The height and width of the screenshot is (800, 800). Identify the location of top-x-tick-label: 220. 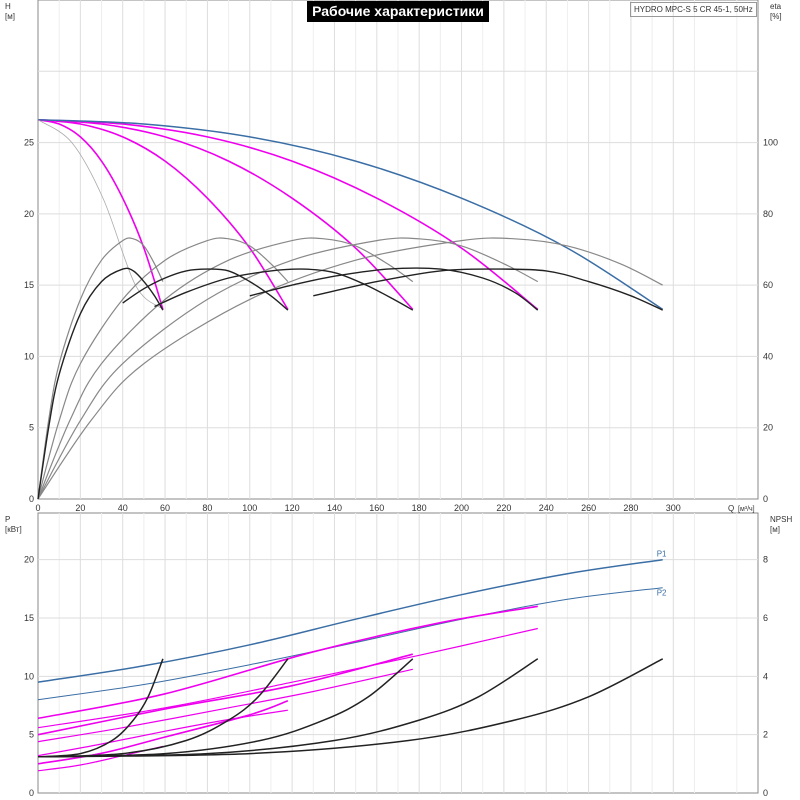
(503, 508).